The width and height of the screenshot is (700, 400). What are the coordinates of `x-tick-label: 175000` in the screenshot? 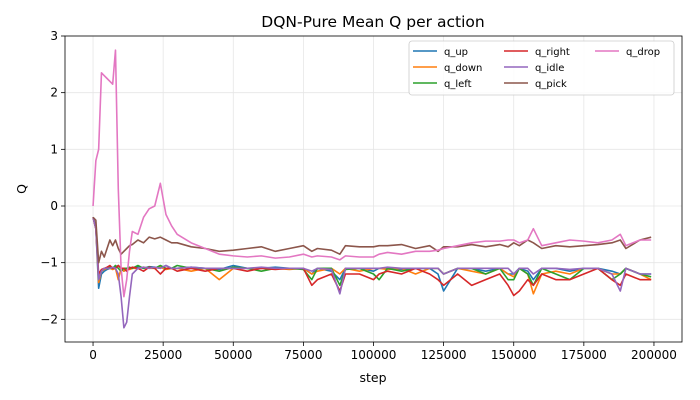 It's located at (584, 355).